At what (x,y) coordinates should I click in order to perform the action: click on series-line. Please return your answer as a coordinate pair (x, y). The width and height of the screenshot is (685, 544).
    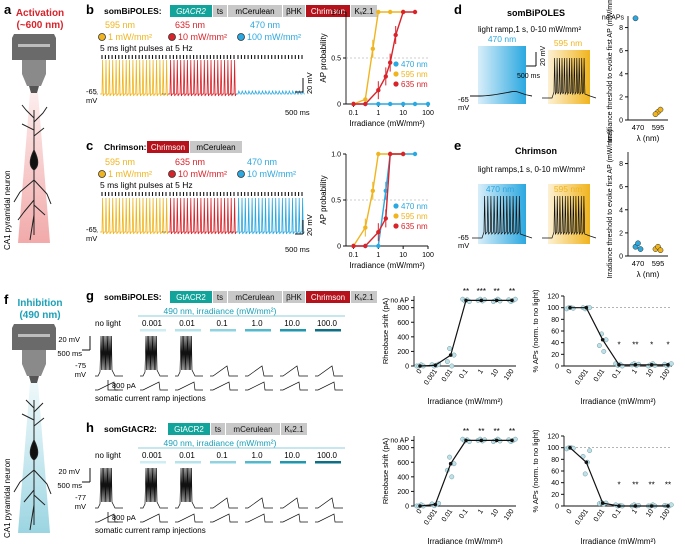
    Looking at the image, I should click on (384, 58).